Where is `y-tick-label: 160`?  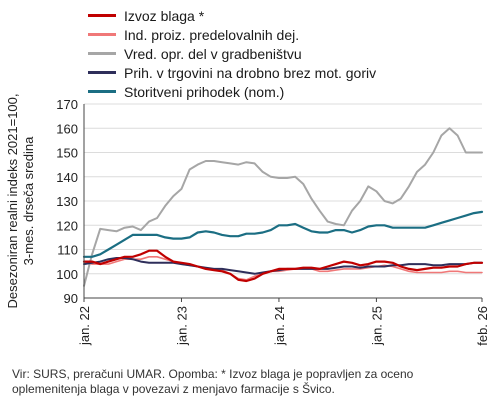
y-tick-label: 160 is located at coordinates (67, 128).